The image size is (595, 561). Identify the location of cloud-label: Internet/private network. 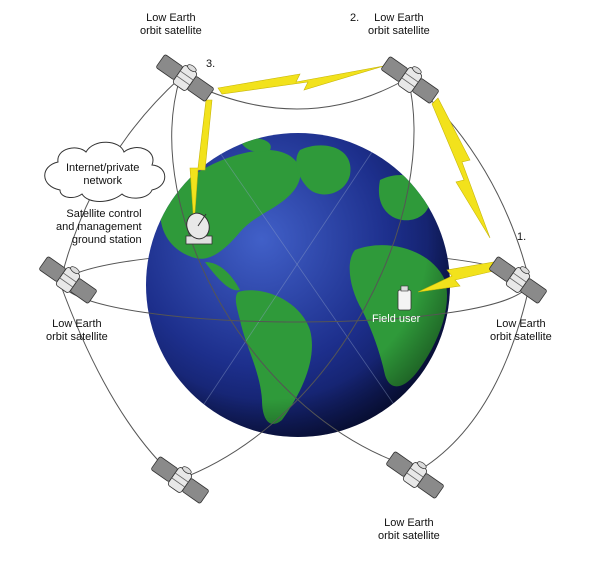
(103, 174).